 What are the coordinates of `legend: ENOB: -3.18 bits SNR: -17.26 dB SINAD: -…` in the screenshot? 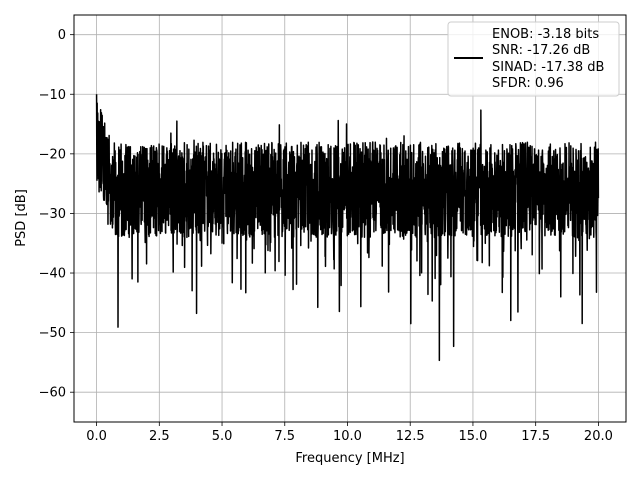 It's located at (533, 59).